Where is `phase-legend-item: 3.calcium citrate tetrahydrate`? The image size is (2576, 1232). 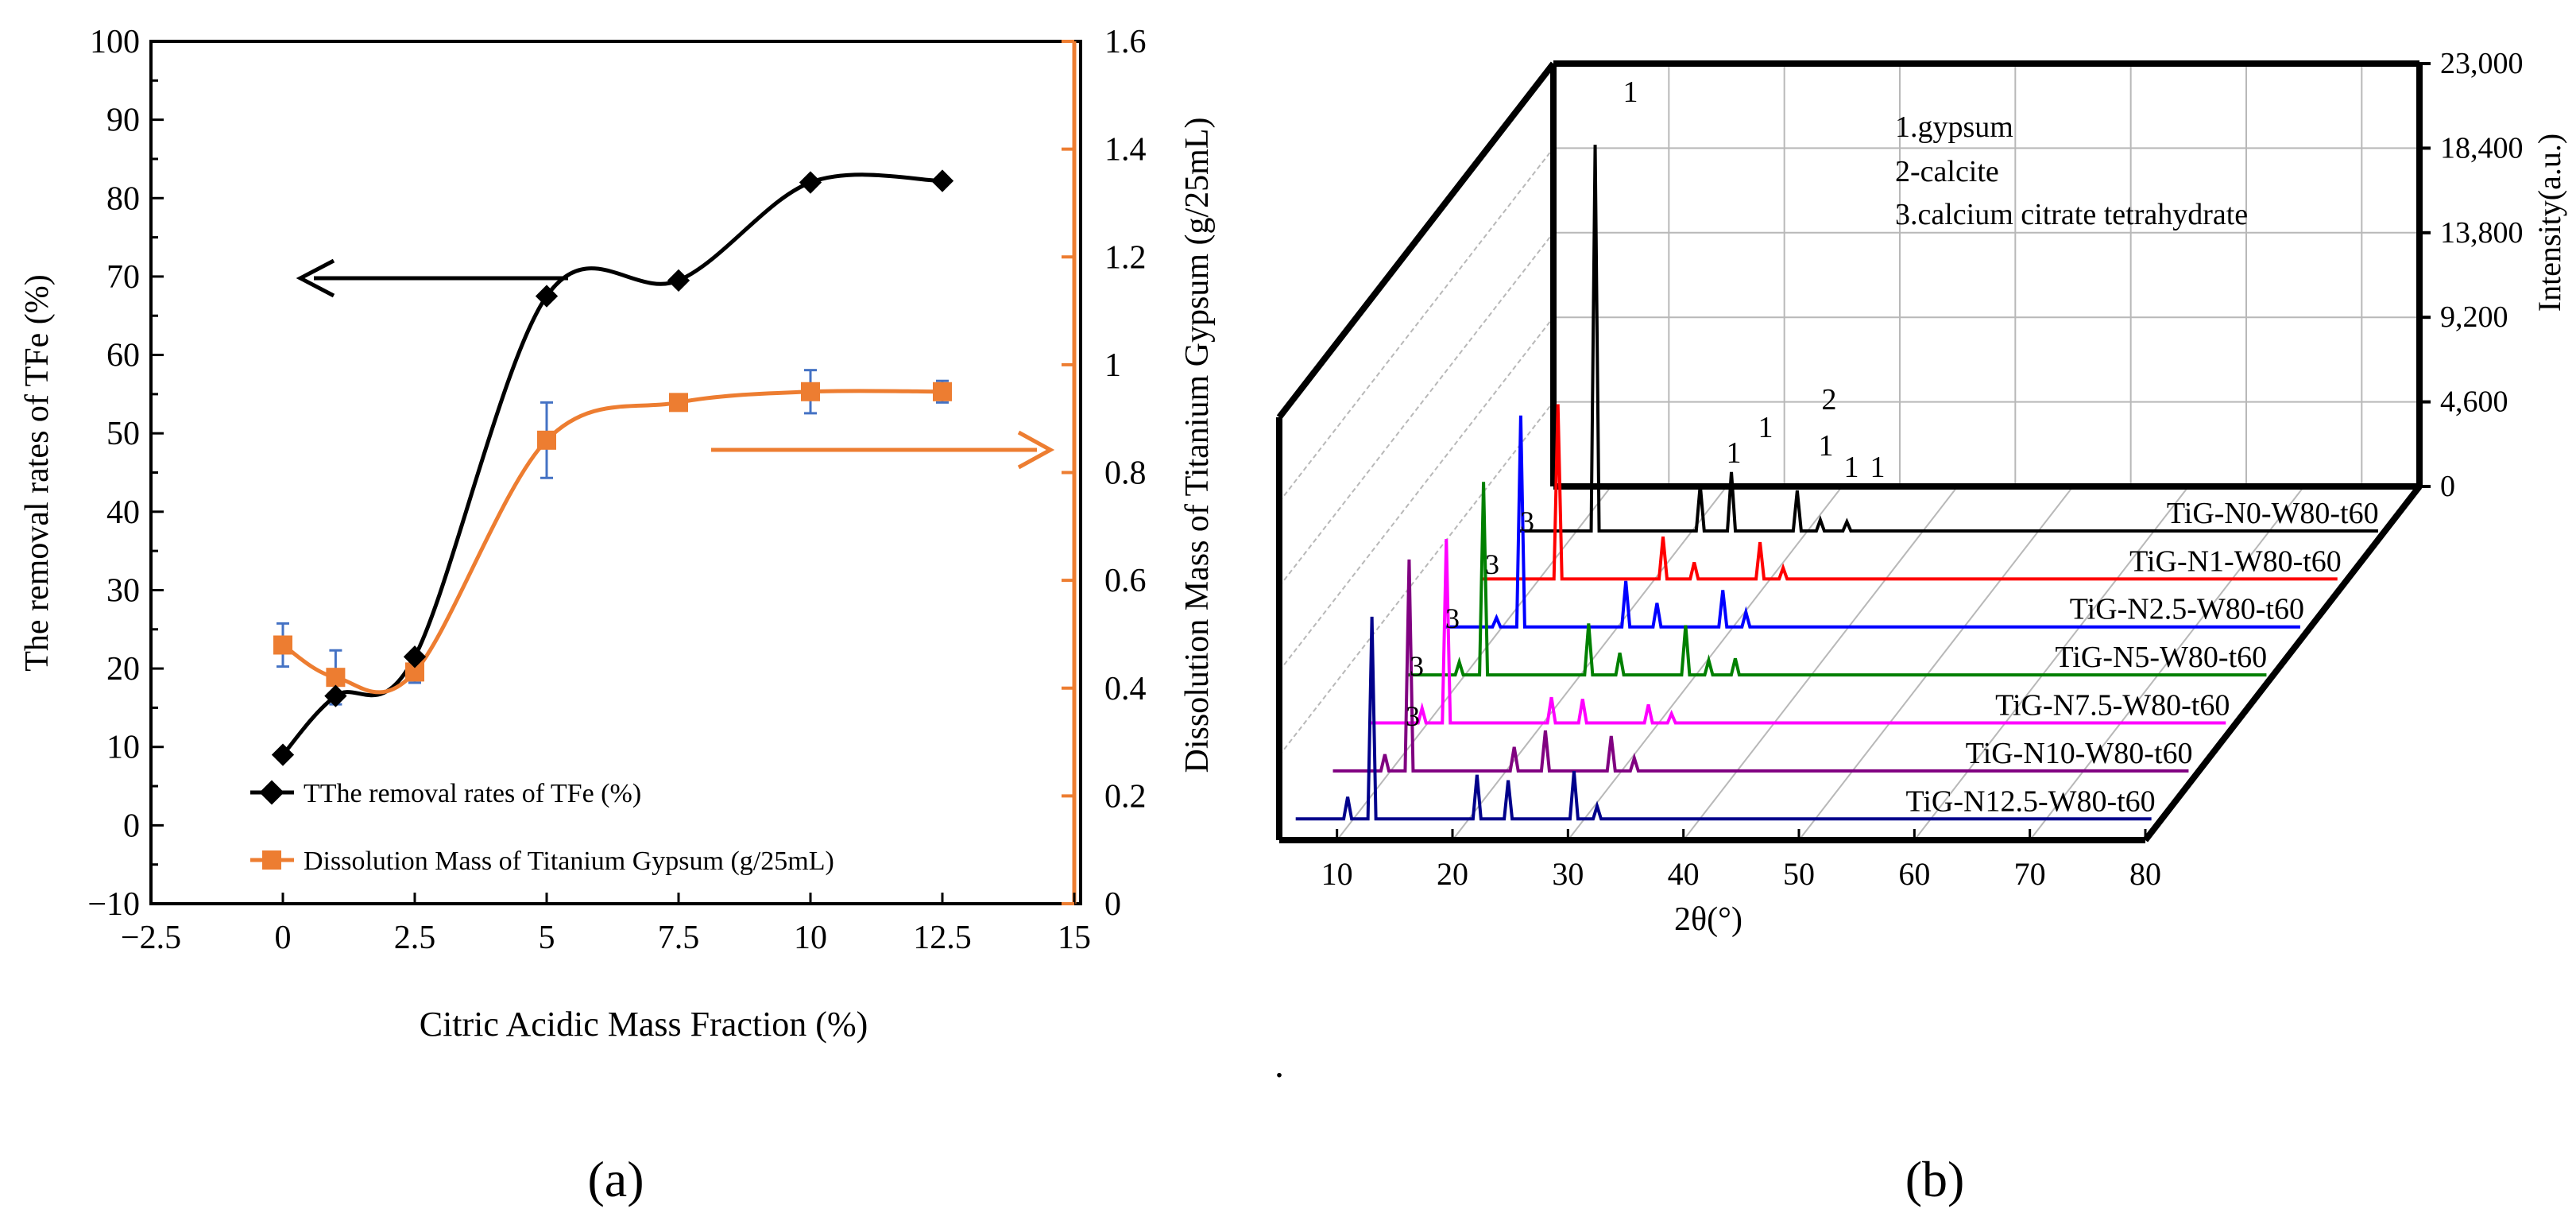
phase-legend-item: 3.calcium citrate tetrahydrate is located at coordinates (2071, 214).